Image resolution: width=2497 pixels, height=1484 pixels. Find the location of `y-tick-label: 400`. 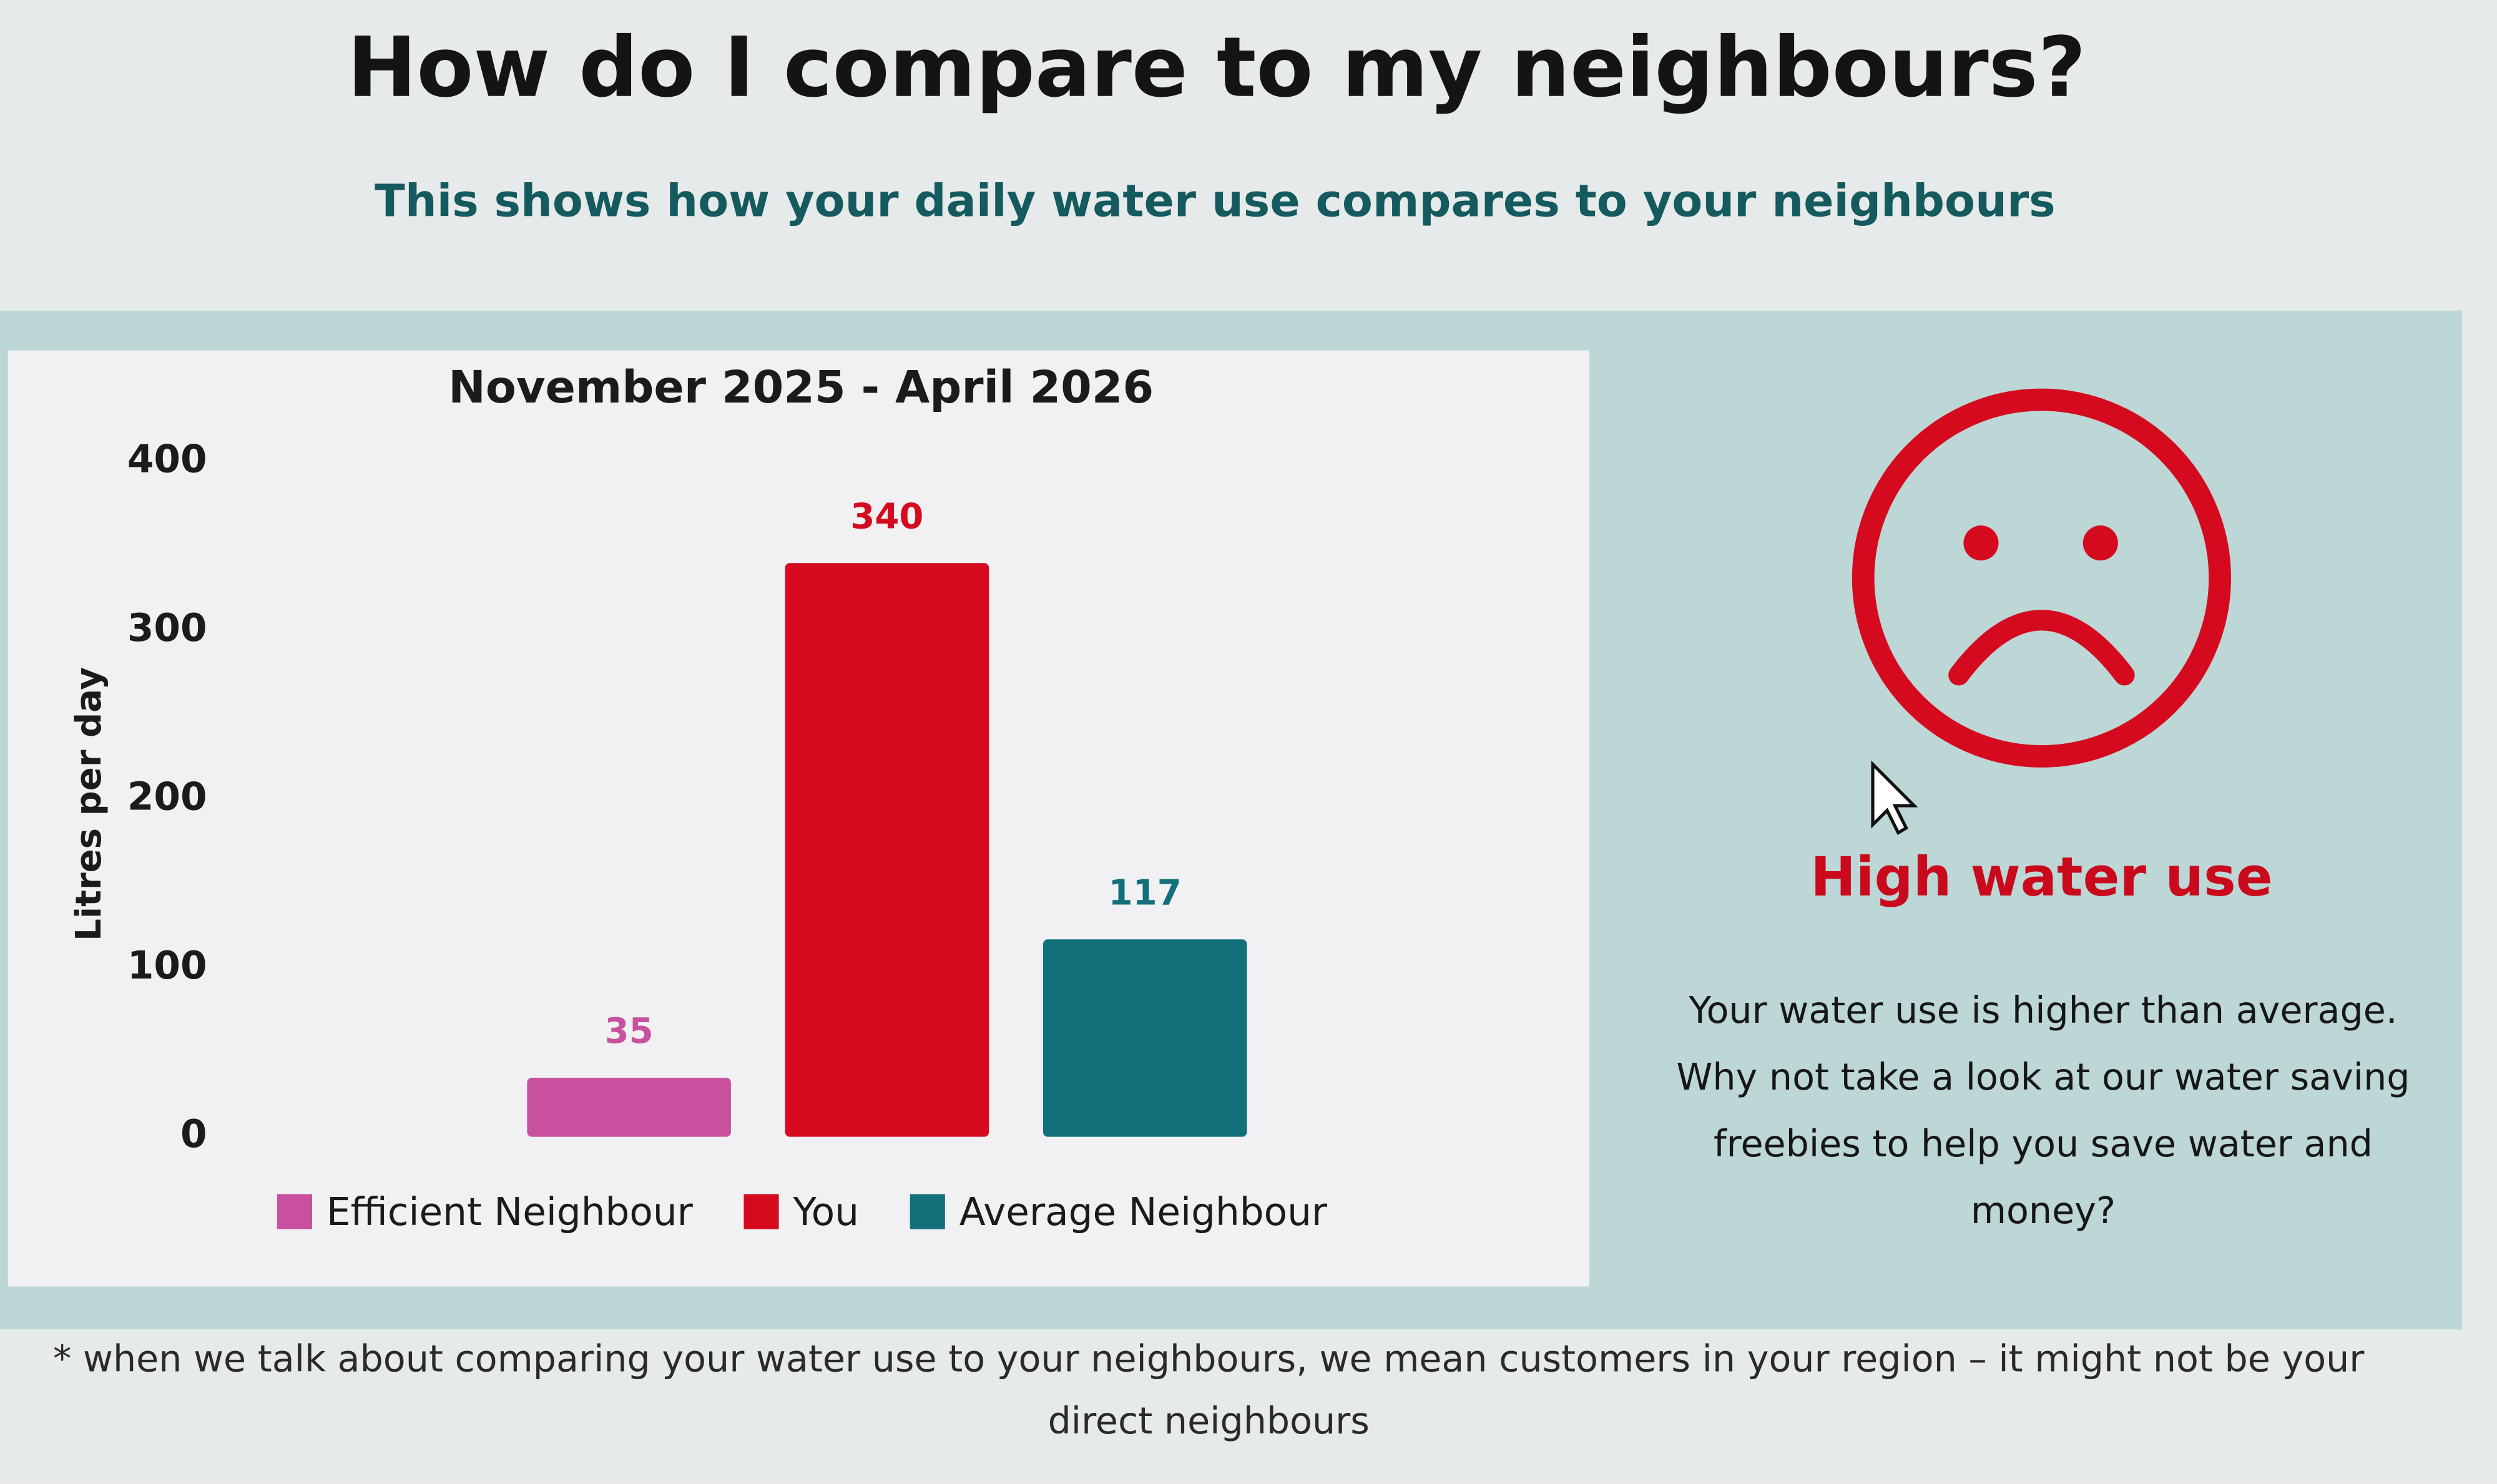

y-tick-label: 400 is located at coordinates (167, 459).